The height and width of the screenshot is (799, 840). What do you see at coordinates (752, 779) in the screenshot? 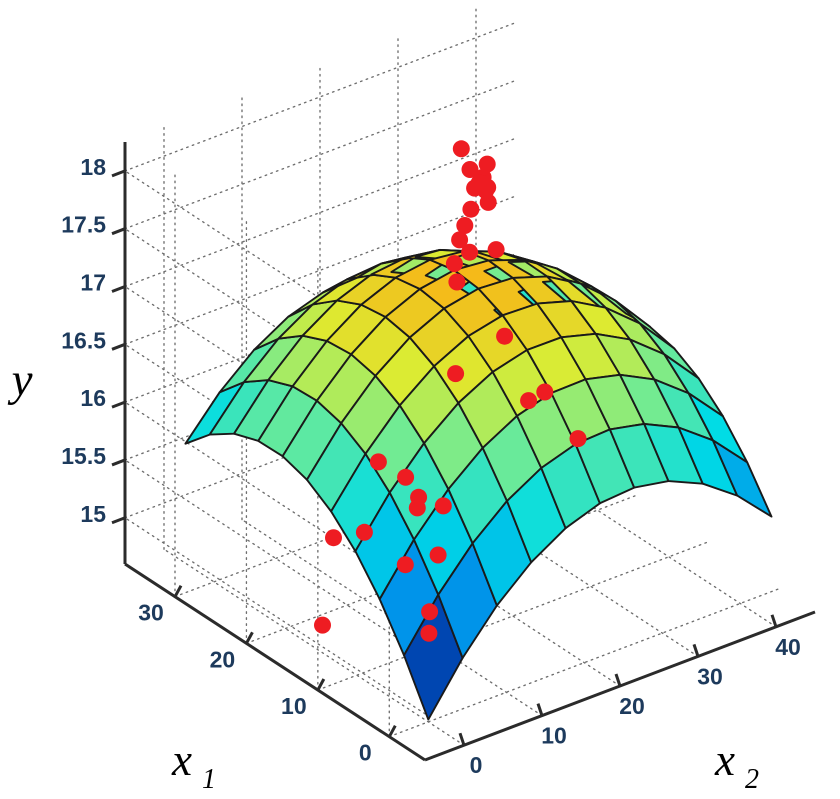
I see `svg-text: 2` at bounding box center [752, 779].